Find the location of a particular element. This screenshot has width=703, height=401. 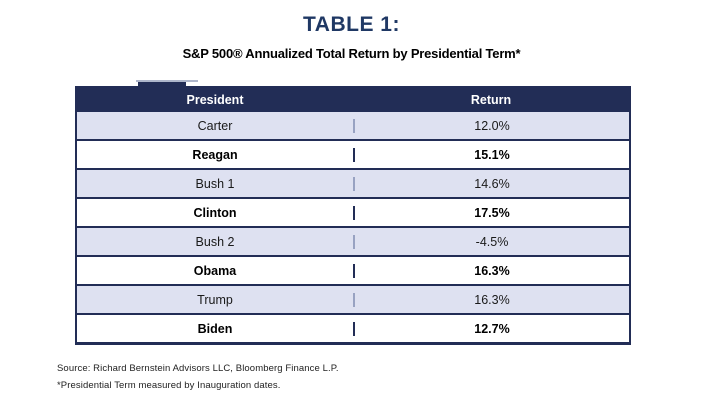

decorative-line is located at coordinates (167, 81).